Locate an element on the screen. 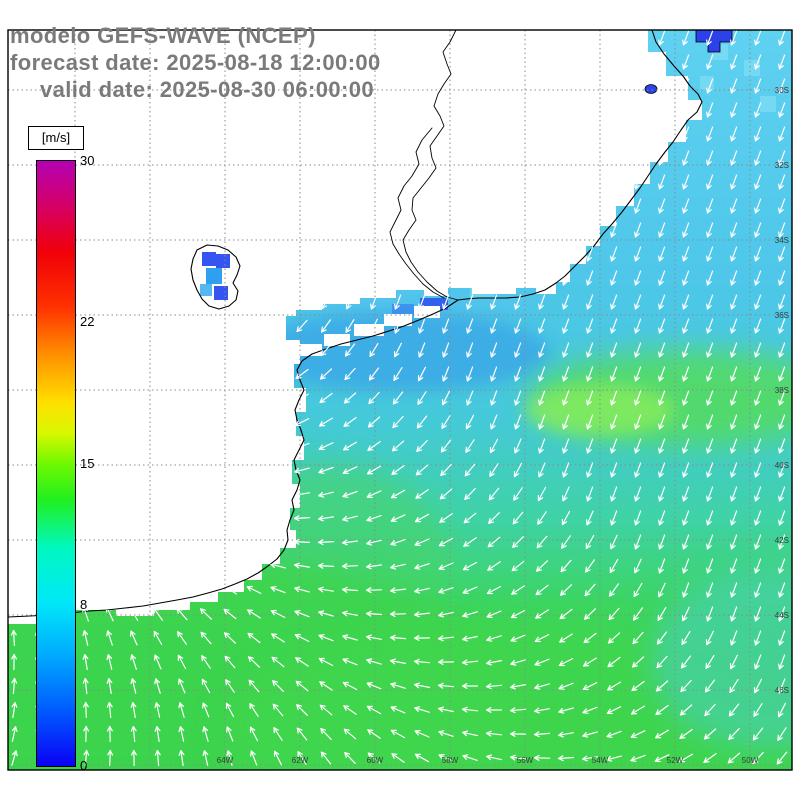 The width and height of the screenshot is (800, 800). latitude-label: 30S is located at coordinates (782, 90).